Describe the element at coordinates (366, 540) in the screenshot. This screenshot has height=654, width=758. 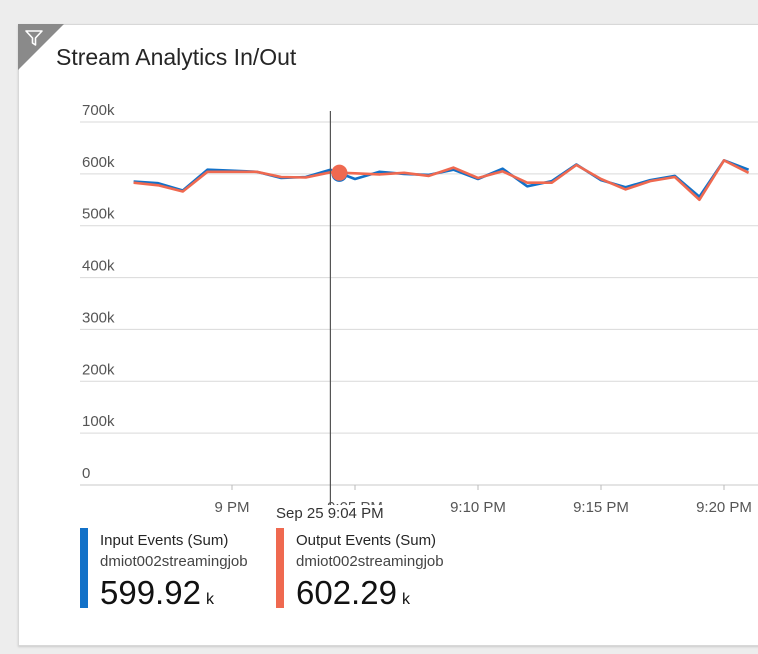
I see `legend-series-name: Output Events (Sum)` at that location.